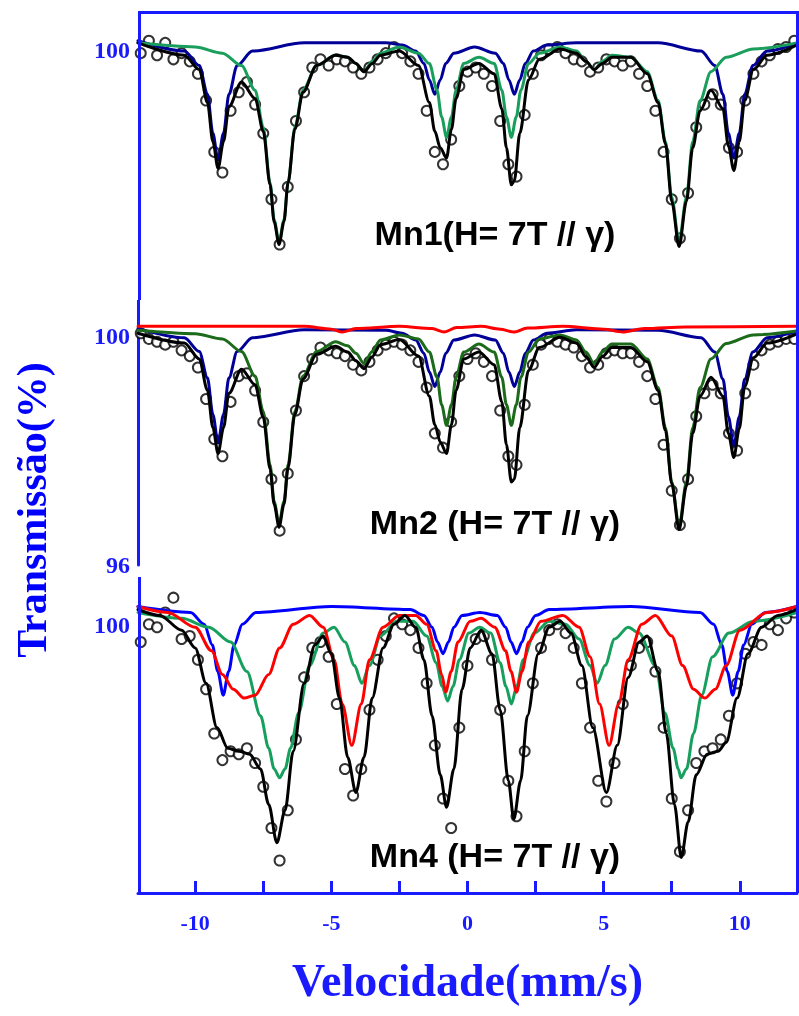 The height and width of the screenshot is (1016, 799). I want to click on y-axis-title: Transmissão(%), so click(32, 510).